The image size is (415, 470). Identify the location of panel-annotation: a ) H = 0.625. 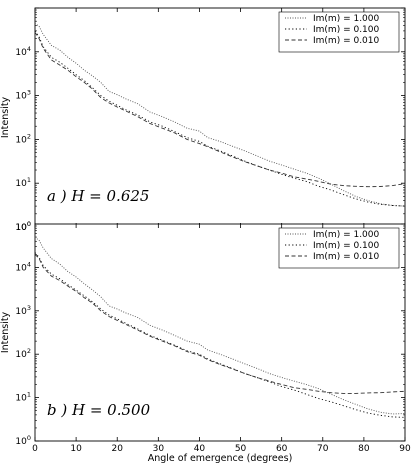
(98, 196).